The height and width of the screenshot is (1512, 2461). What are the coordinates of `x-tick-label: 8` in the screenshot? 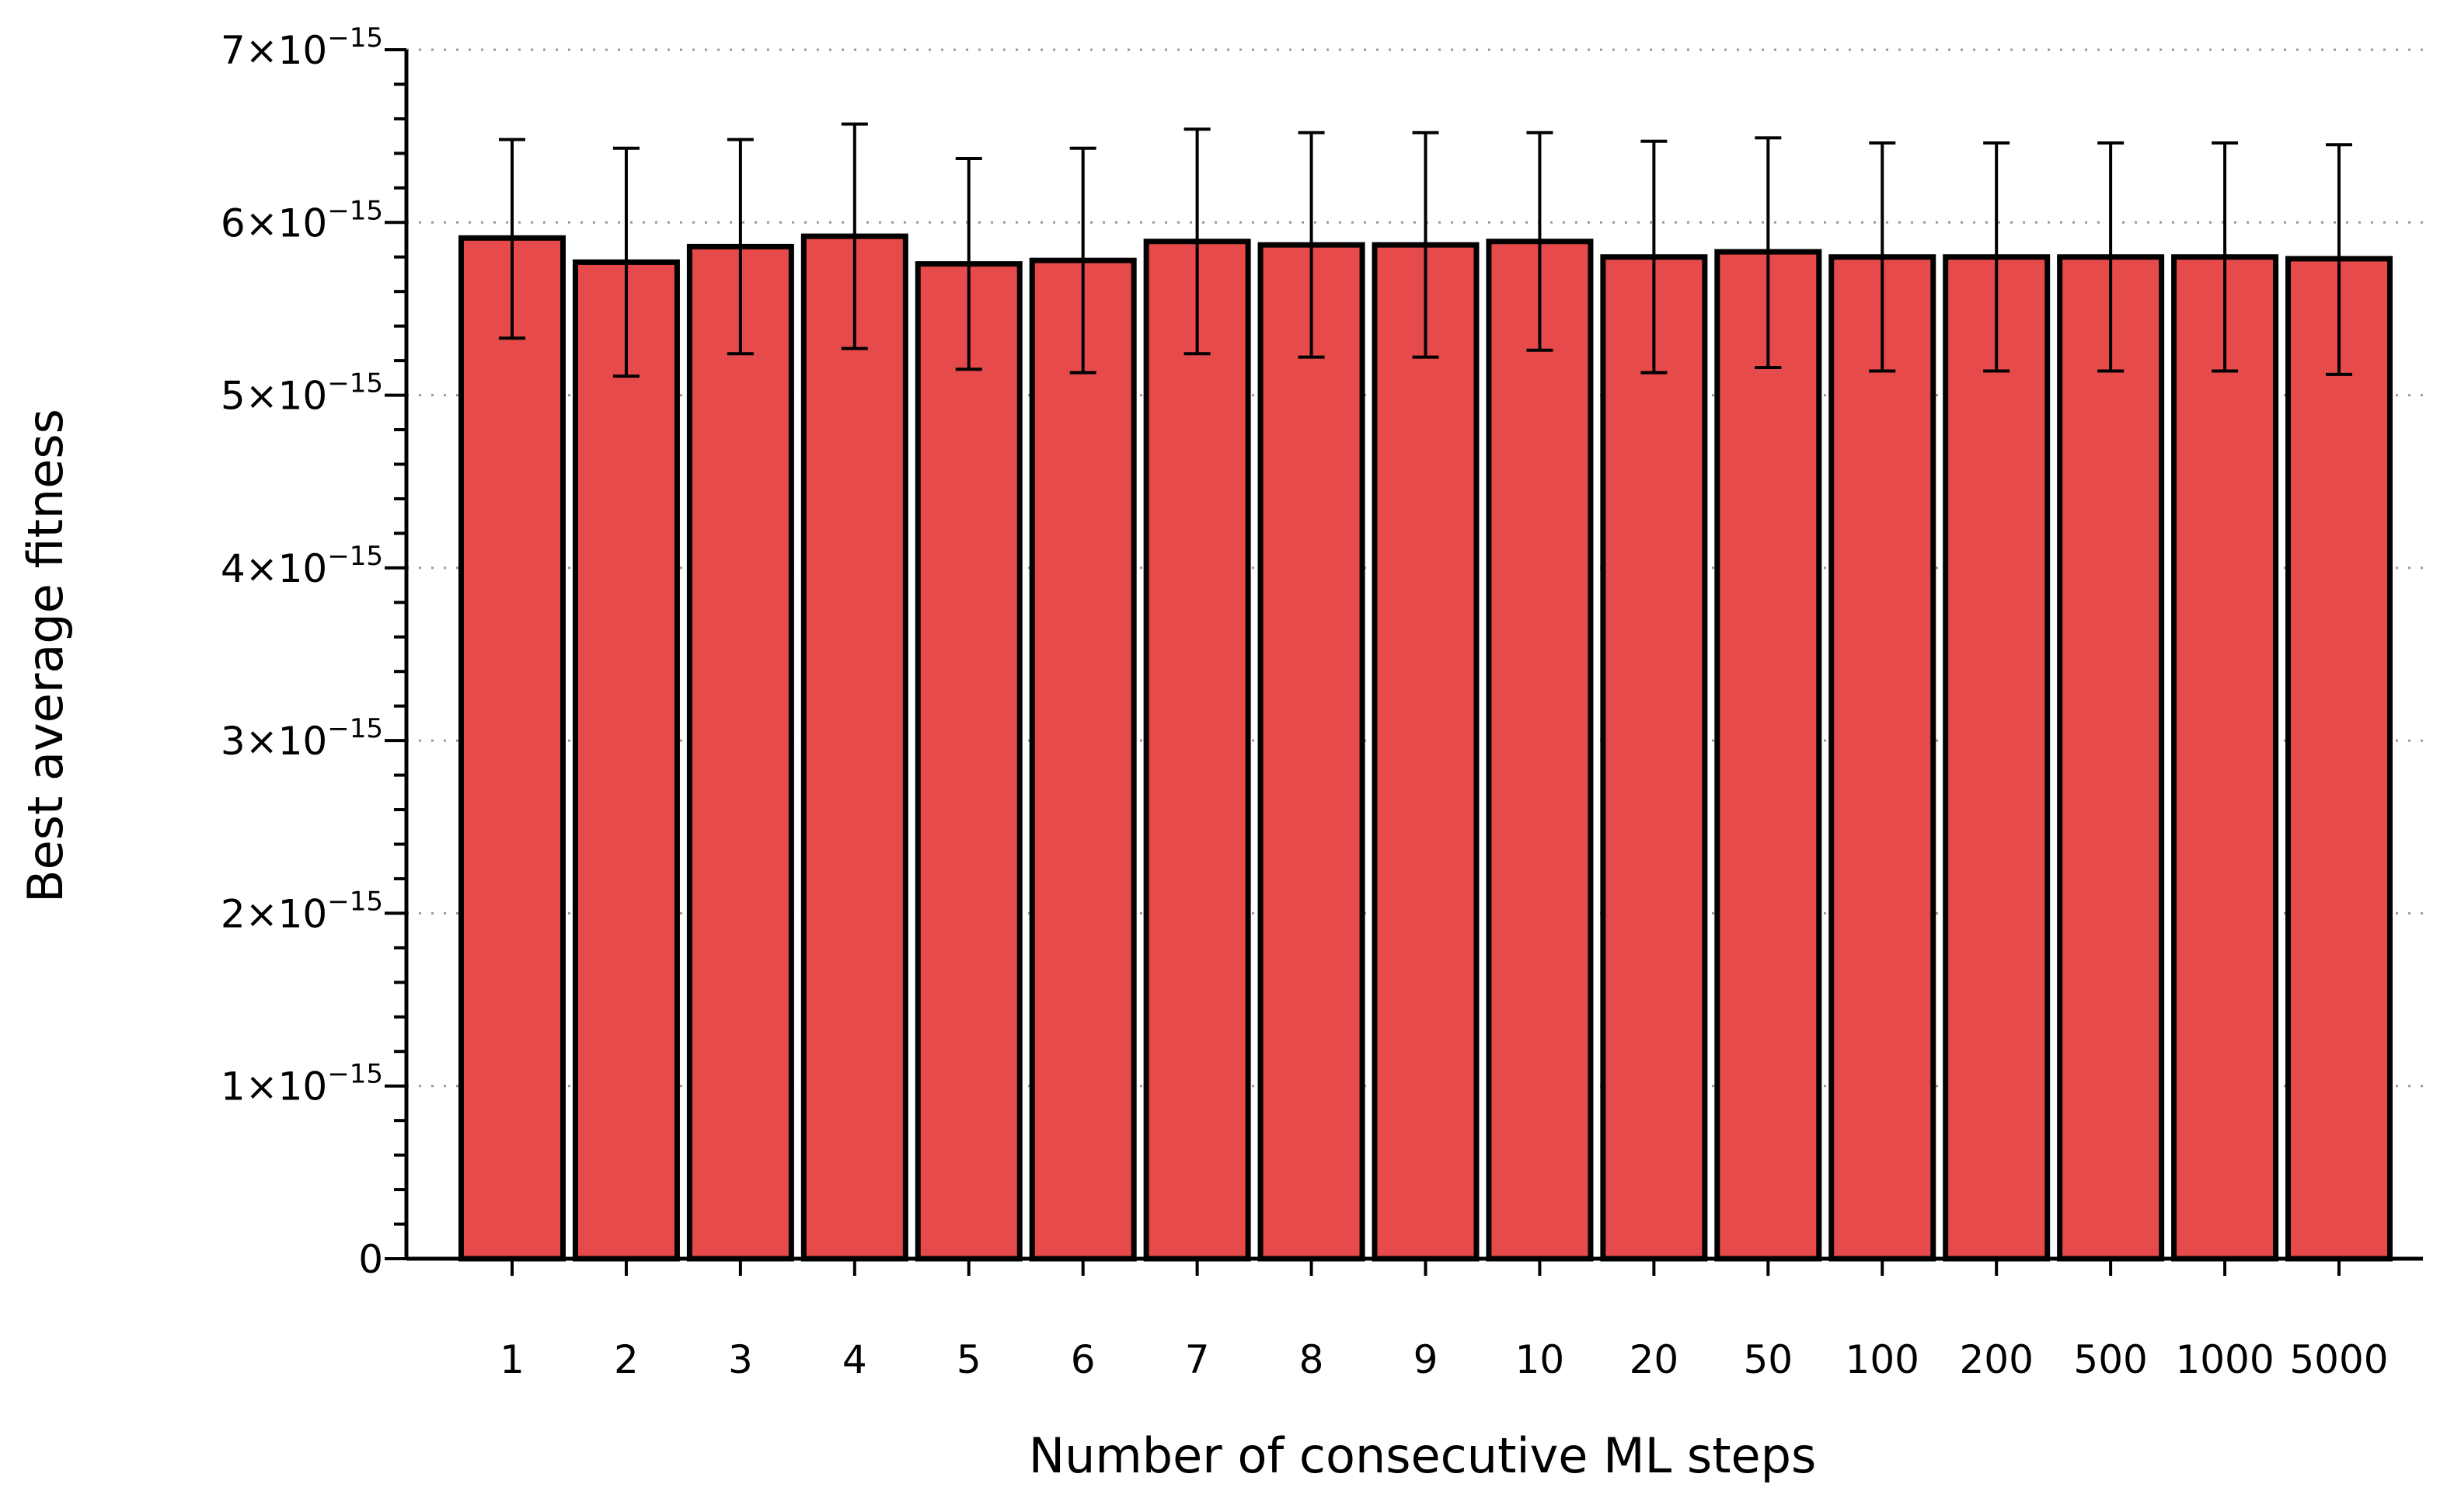 It's located at (1311, 1359).